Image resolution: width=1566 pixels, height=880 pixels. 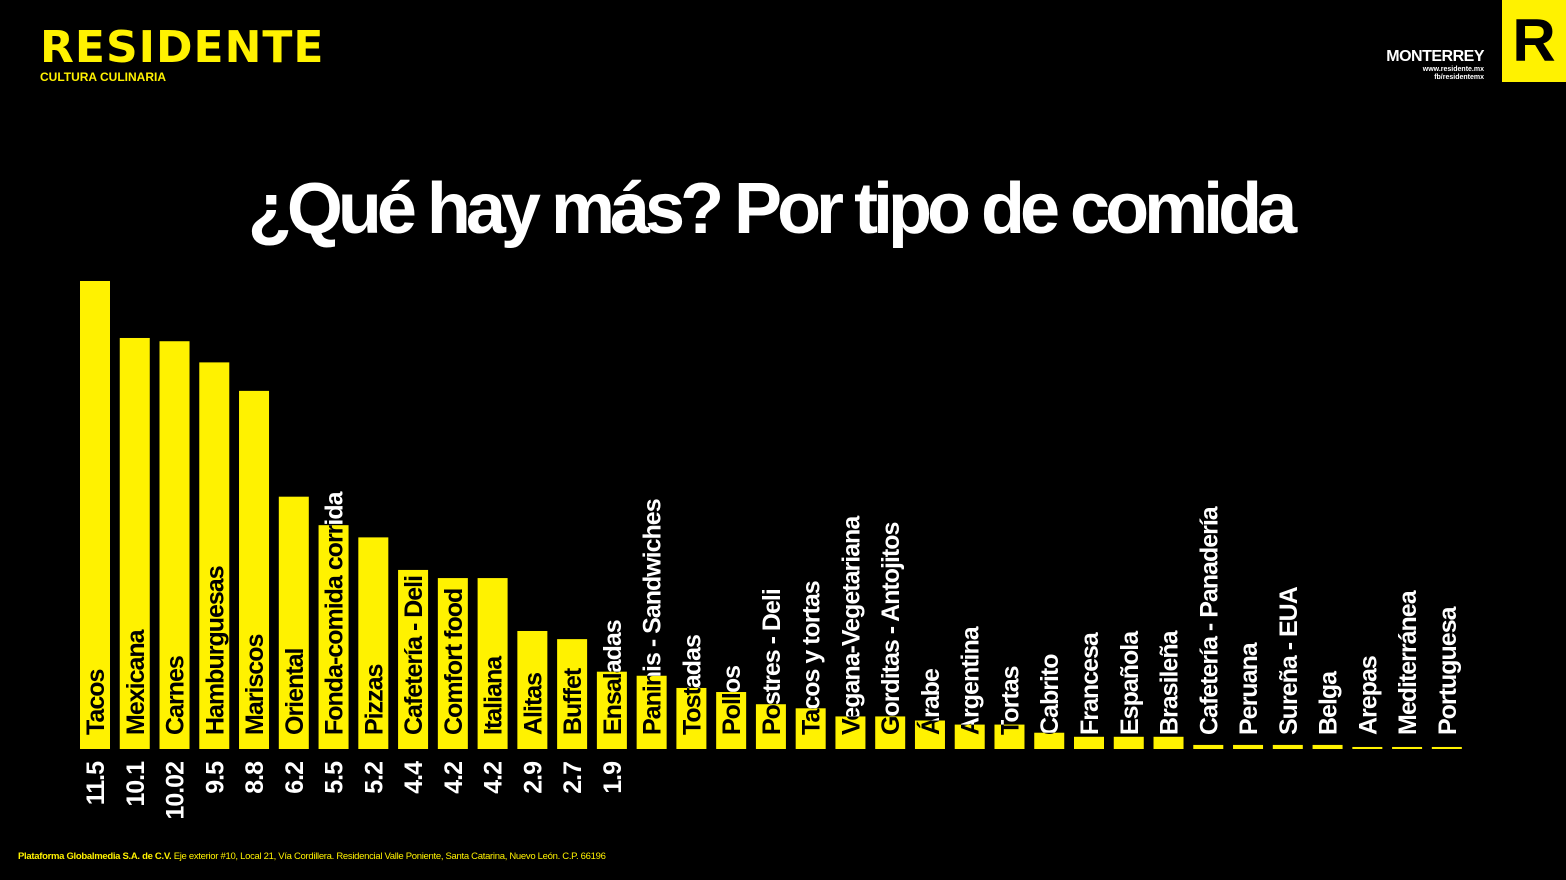 What do you see at coordinates (255, 777) in the screenshot?
I see `value-label: 8.8` at bounding box center [255, 777].